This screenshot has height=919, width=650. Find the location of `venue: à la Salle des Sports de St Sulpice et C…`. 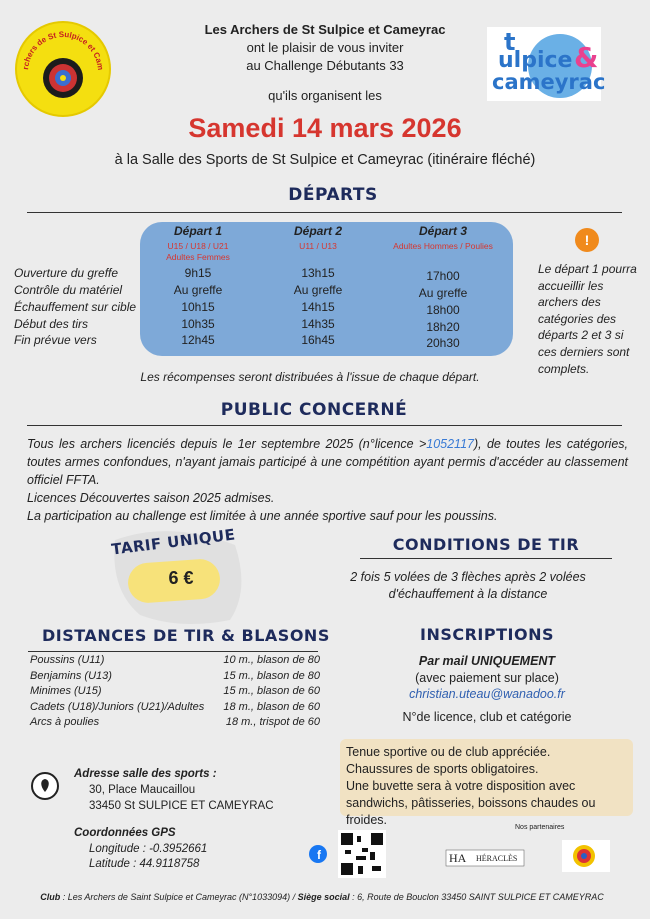

venue: à la Salle des Sports de St Sulpice et C… is located at coordinates (325, 160).